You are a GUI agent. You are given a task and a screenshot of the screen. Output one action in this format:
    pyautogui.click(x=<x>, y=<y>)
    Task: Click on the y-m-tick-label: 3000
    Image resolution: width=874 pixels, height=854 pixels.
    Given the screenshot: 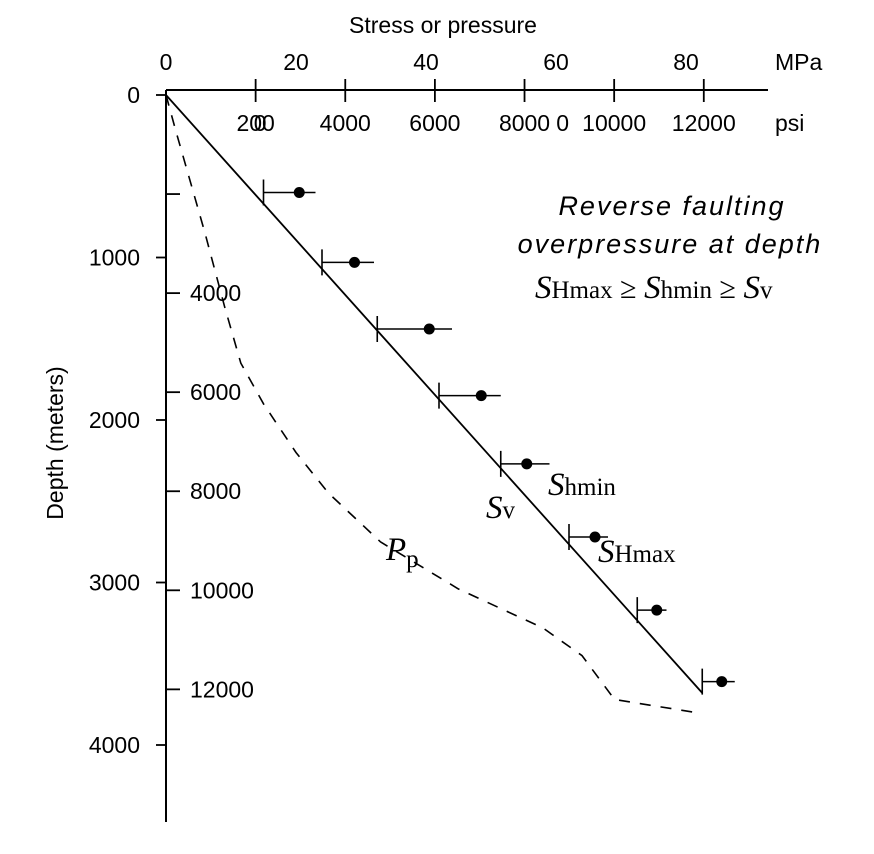 What is the action you would take?
    pyautogui.click(x=114, y=583)
    